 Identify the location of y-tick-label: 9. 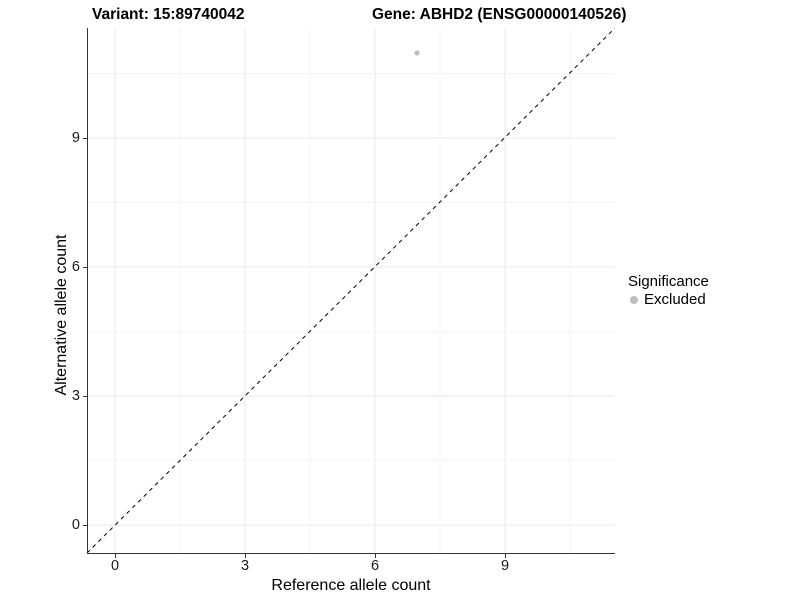
(75, 138).